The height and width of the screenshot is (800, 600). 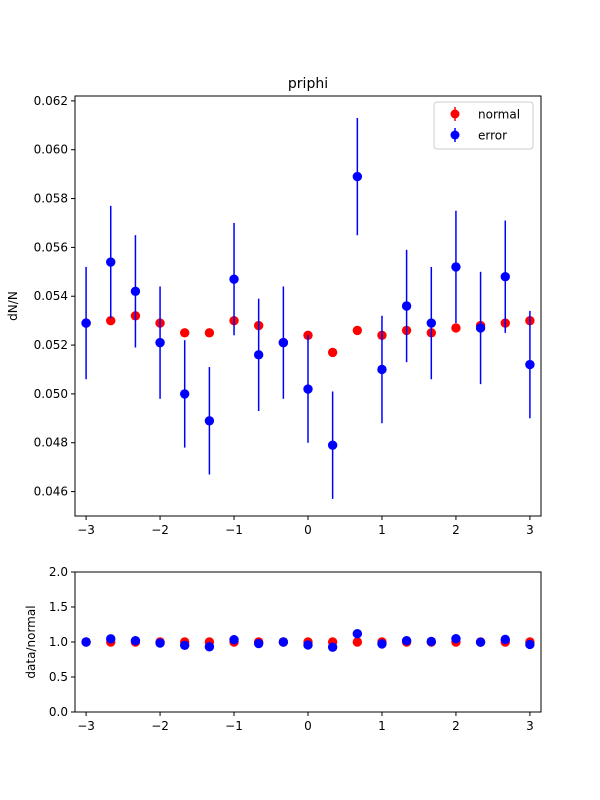 What do you see at coordinates (455, 135) in the screenshot?
I see `legend-error-marker` at bounding box center [455, 135].